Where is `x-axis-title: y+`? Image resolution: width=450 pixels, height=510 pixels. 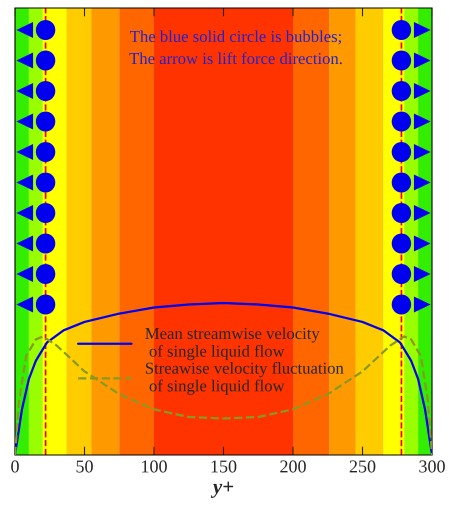
x-axis-title: y+ is located at coordinates (222, 490).